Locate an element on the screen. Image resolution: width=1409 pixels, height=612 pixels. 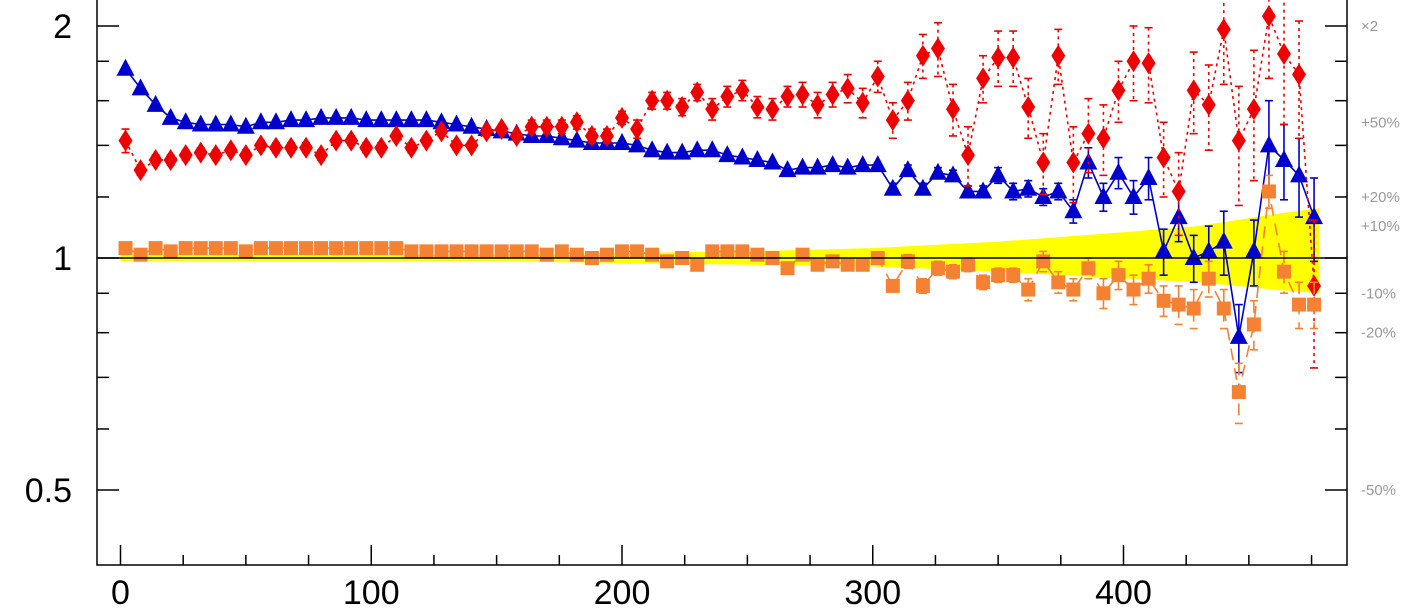
x-tick-label: 100 is located at coordinates (371, 593).